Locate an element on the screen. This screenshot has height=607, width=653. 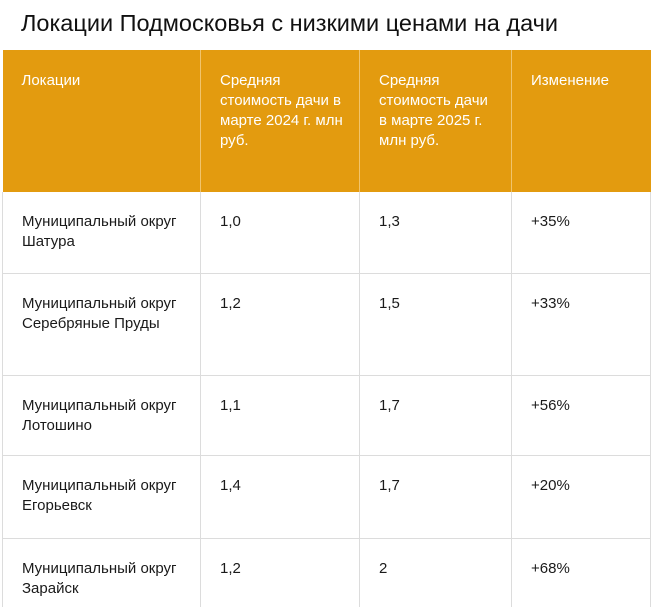
cell-price-2024: 1,0 is located at coordinates (280, 233).